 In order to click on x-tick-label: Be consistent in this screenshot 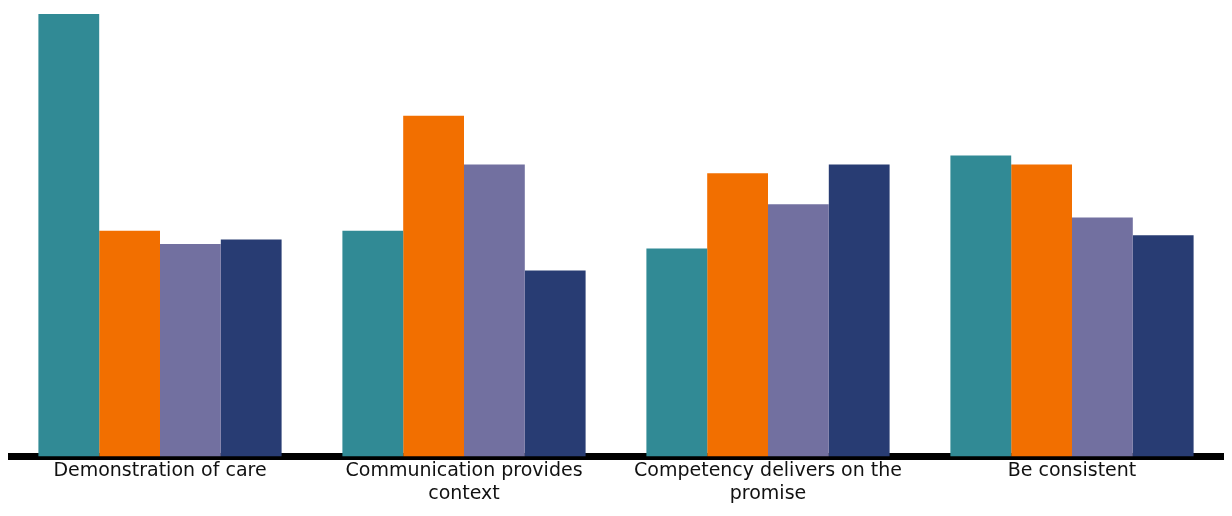, I will do `click(1072, 468)`.